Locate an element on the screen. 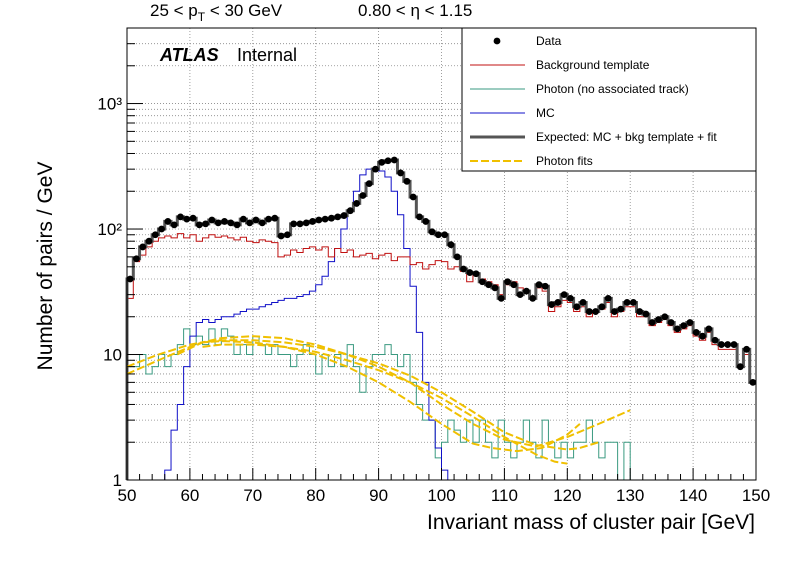  x-tick-label: 100 is located at coordinates (441, 495).